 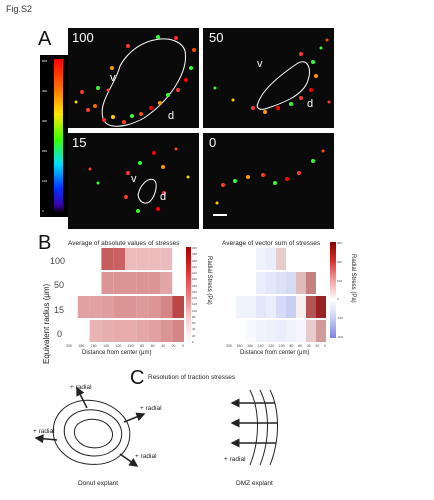 What do you see at coordinates (194, 335) in the screenshot?
I see `colorbar-tick: 20` at bounding box center [194, 335].